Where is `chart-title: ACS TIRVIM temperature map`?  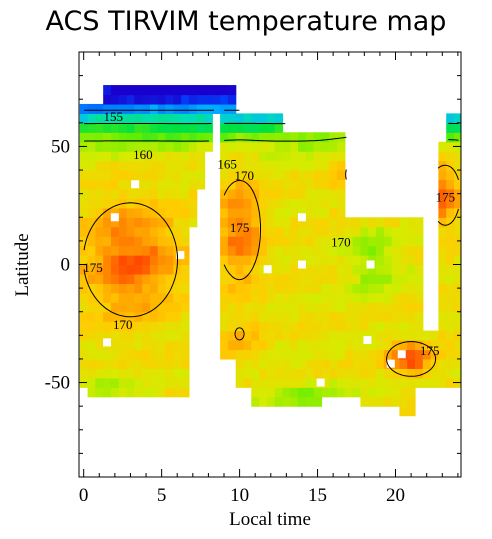 chart-title: ACS TIRVIM temperature map is located at coordinates (246, 21).